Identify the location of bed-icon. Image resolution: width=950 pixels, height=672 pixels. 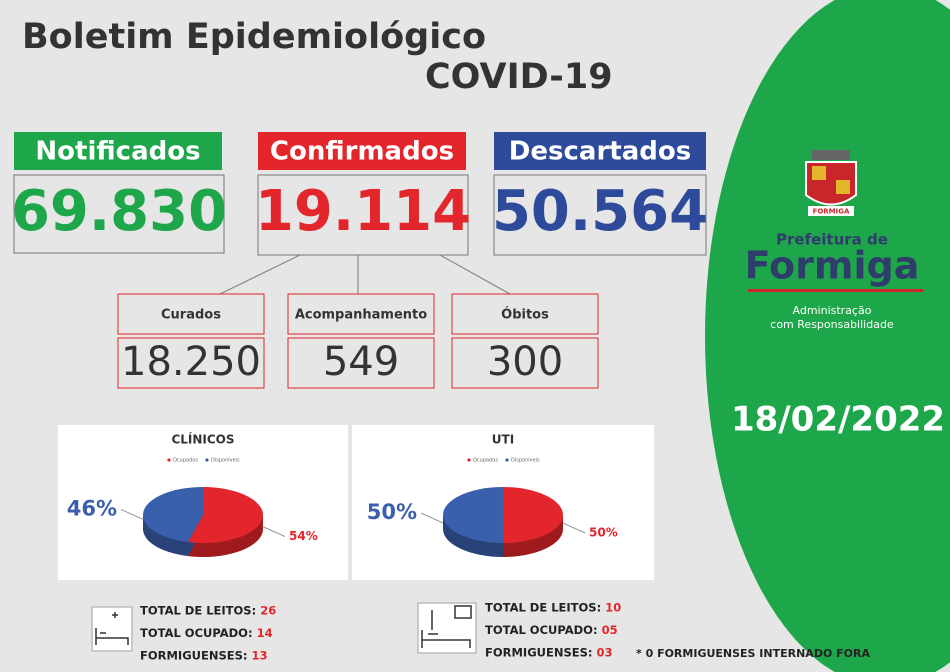
(112, 629).